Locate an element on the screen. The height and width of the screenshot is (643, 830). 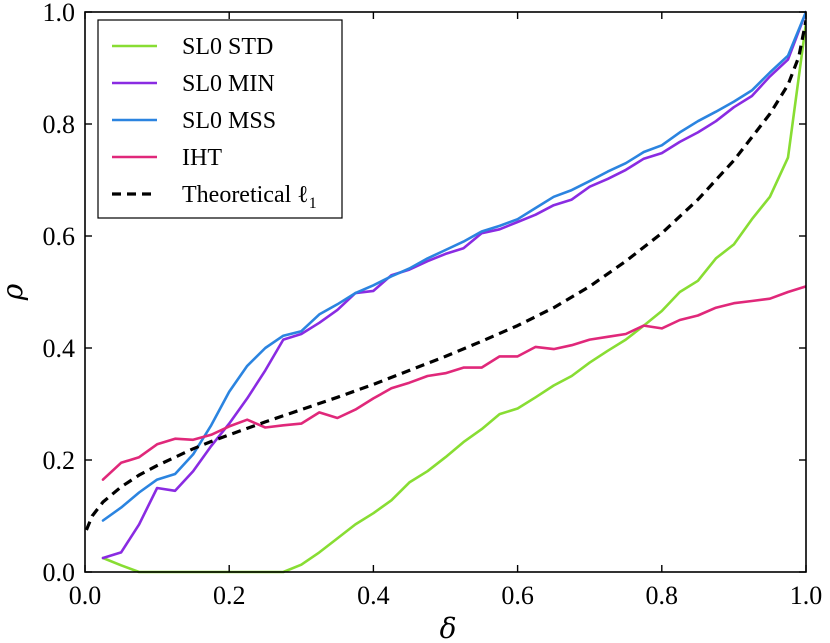
y-tick-label: 0.0 is located at coordinates (59, 572).